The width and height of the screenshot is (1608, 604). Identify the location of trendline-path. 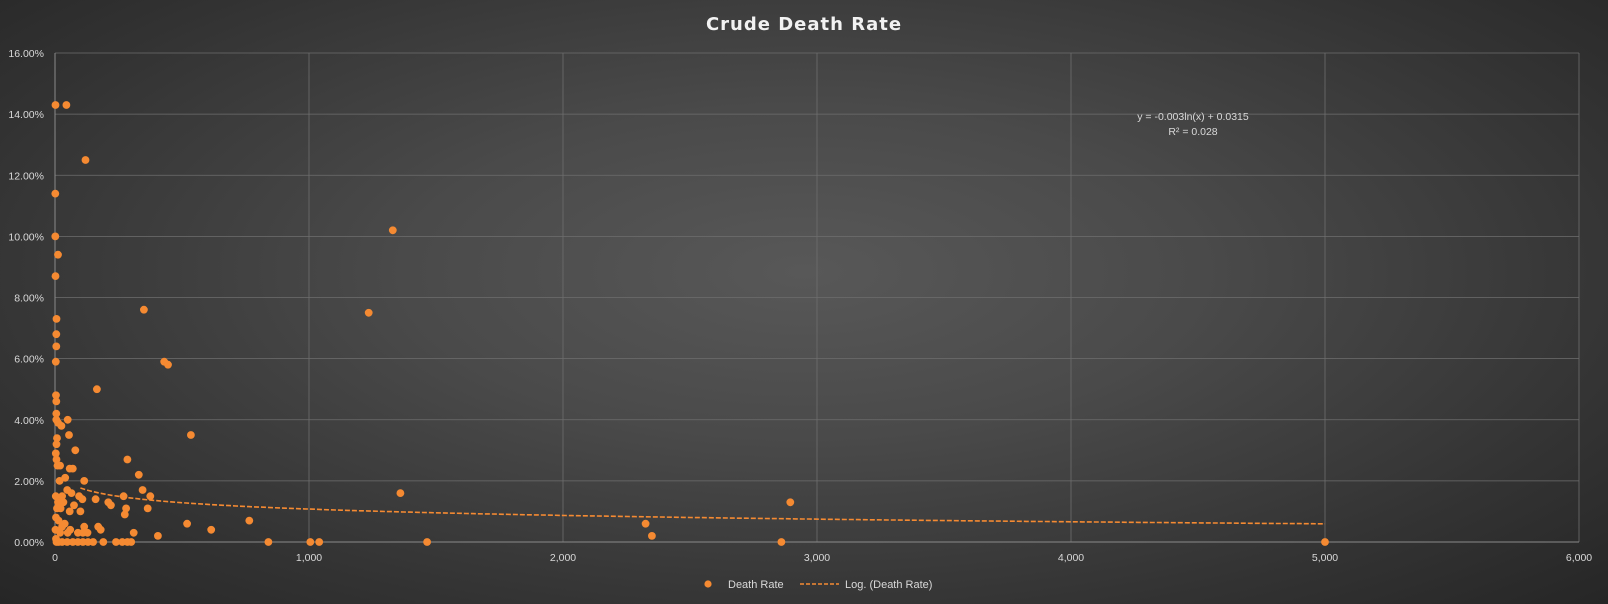
(702, 506).